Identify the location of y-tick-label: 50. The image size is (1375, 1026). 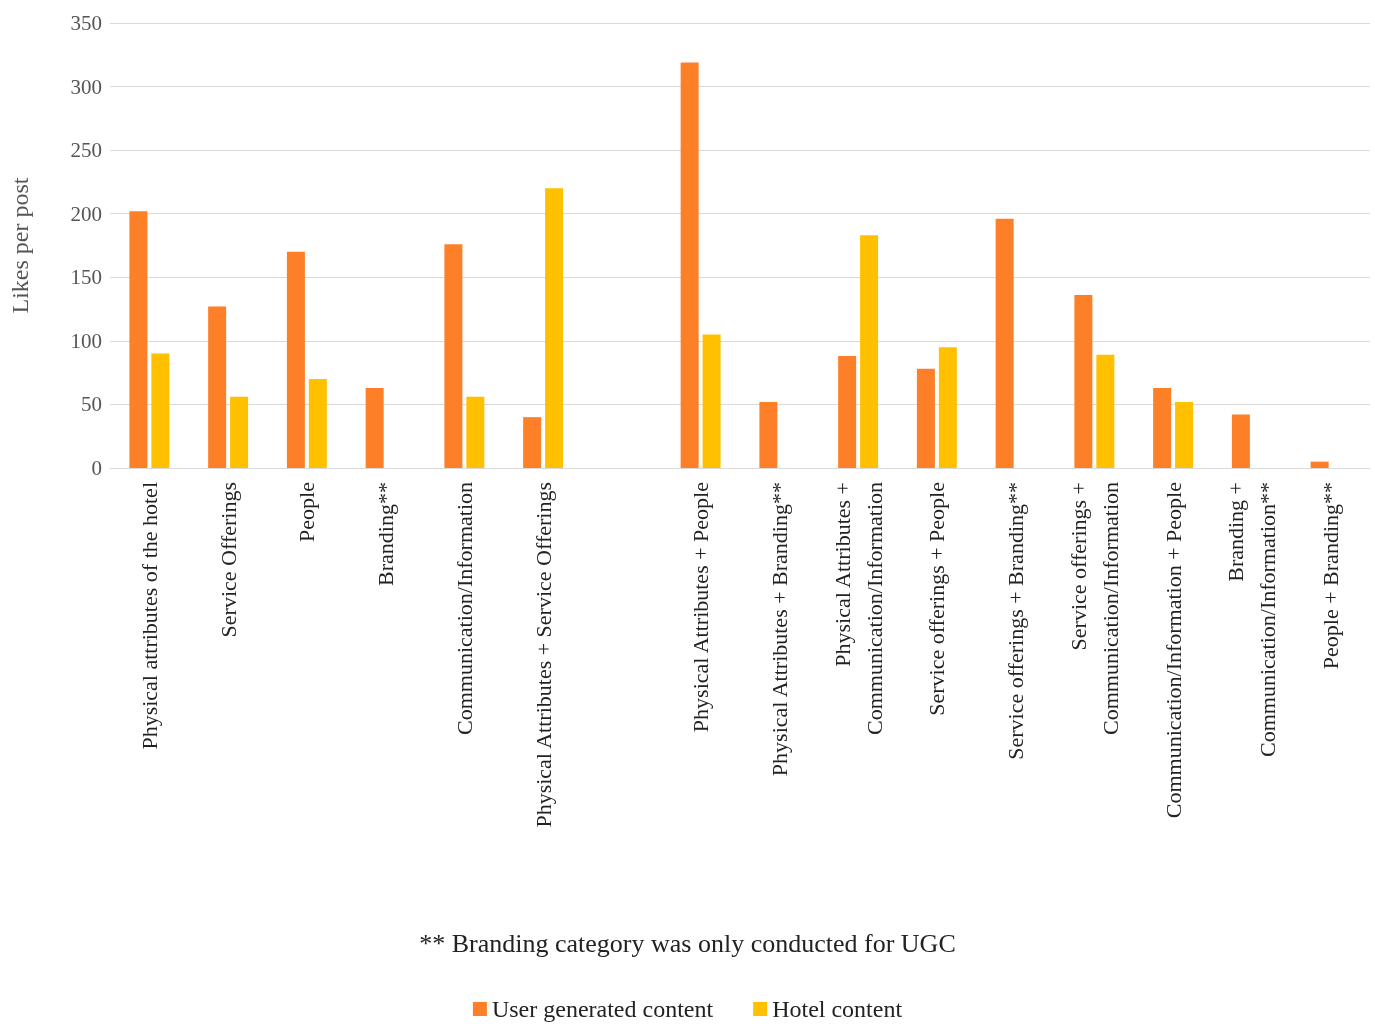
(91, 404).